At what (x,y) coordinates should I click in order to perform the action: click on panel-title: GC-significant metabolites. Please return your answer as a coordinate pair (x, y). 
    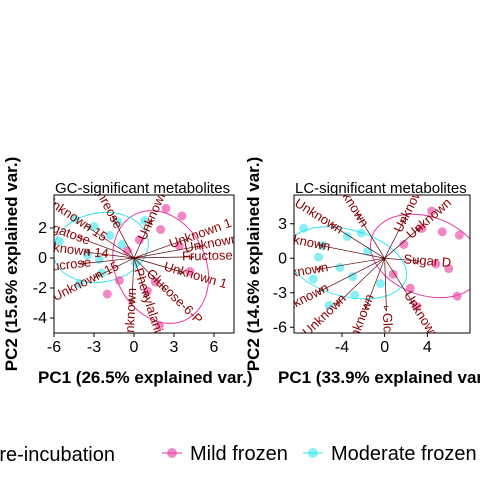
    Looking at the image, I should click on (142, 188).